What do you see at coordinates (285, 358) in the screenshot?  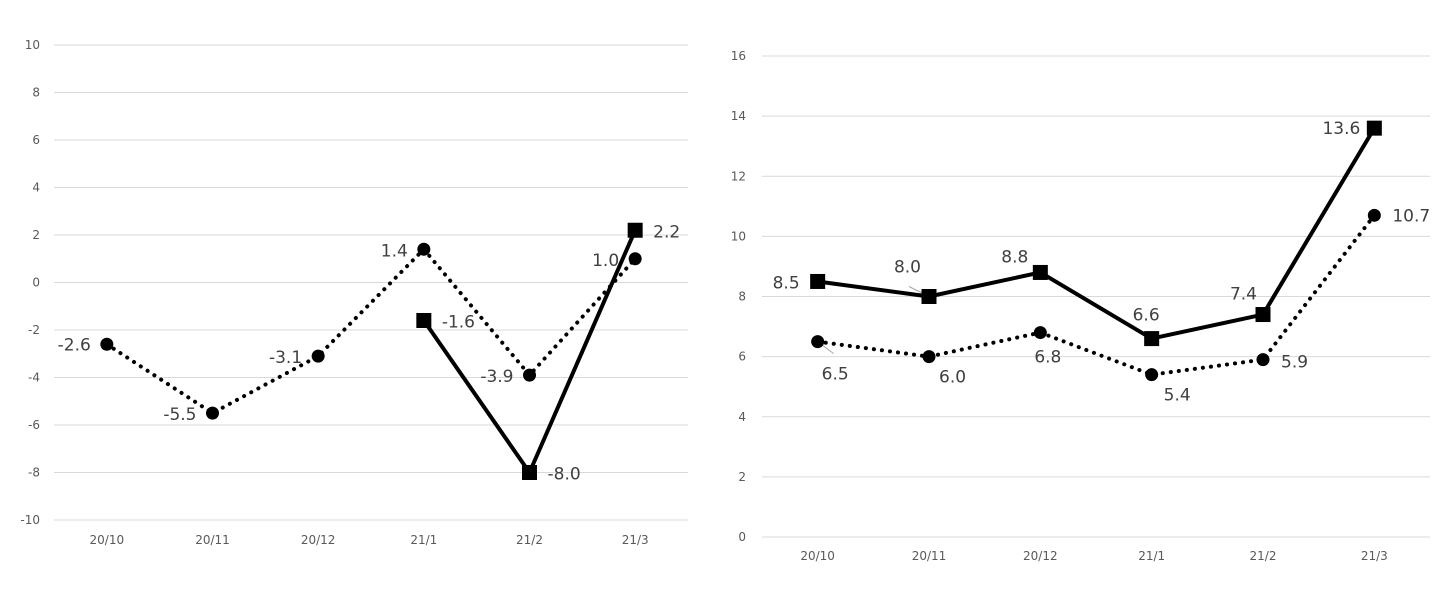 I see `data-label: -3.1` at bounding box center [285, 358].